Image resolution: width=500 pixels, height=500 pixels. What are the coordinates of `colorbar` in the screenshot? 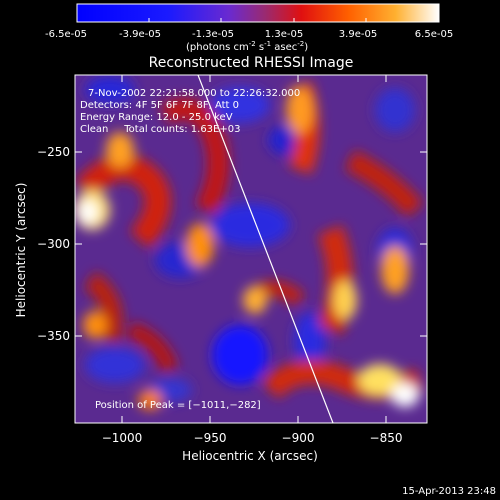 It's located at (258, 13).